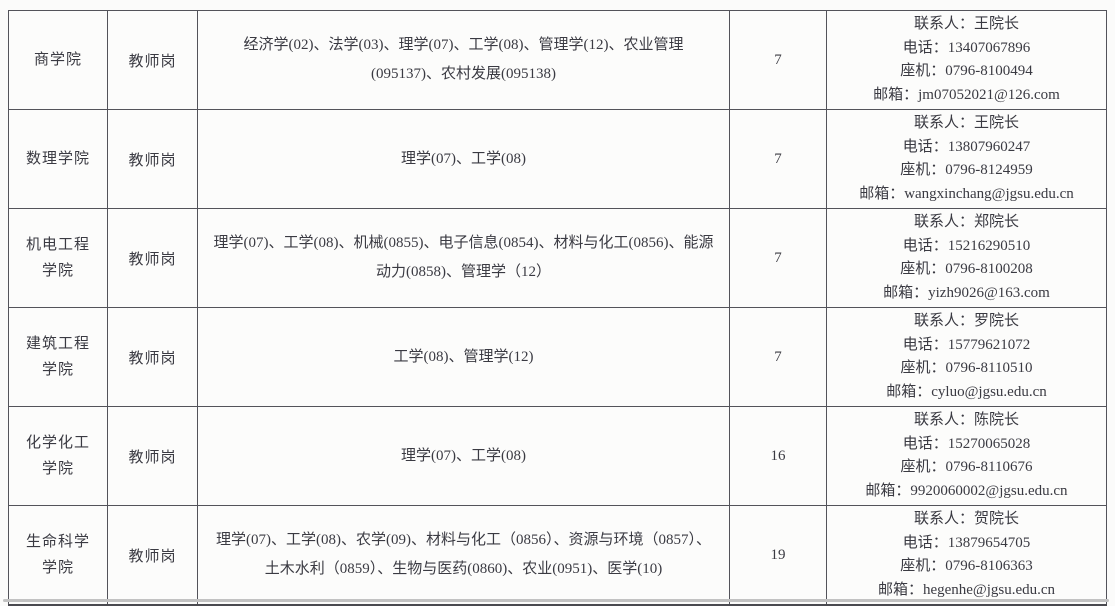 Image resolution: width=1115 pixels, height=606 pixels. Describe the element at coordinates (966, 490) in the screenshot. I see `contact-email: 邮箱：9920060002@jgsu.edu.cn` at that location.